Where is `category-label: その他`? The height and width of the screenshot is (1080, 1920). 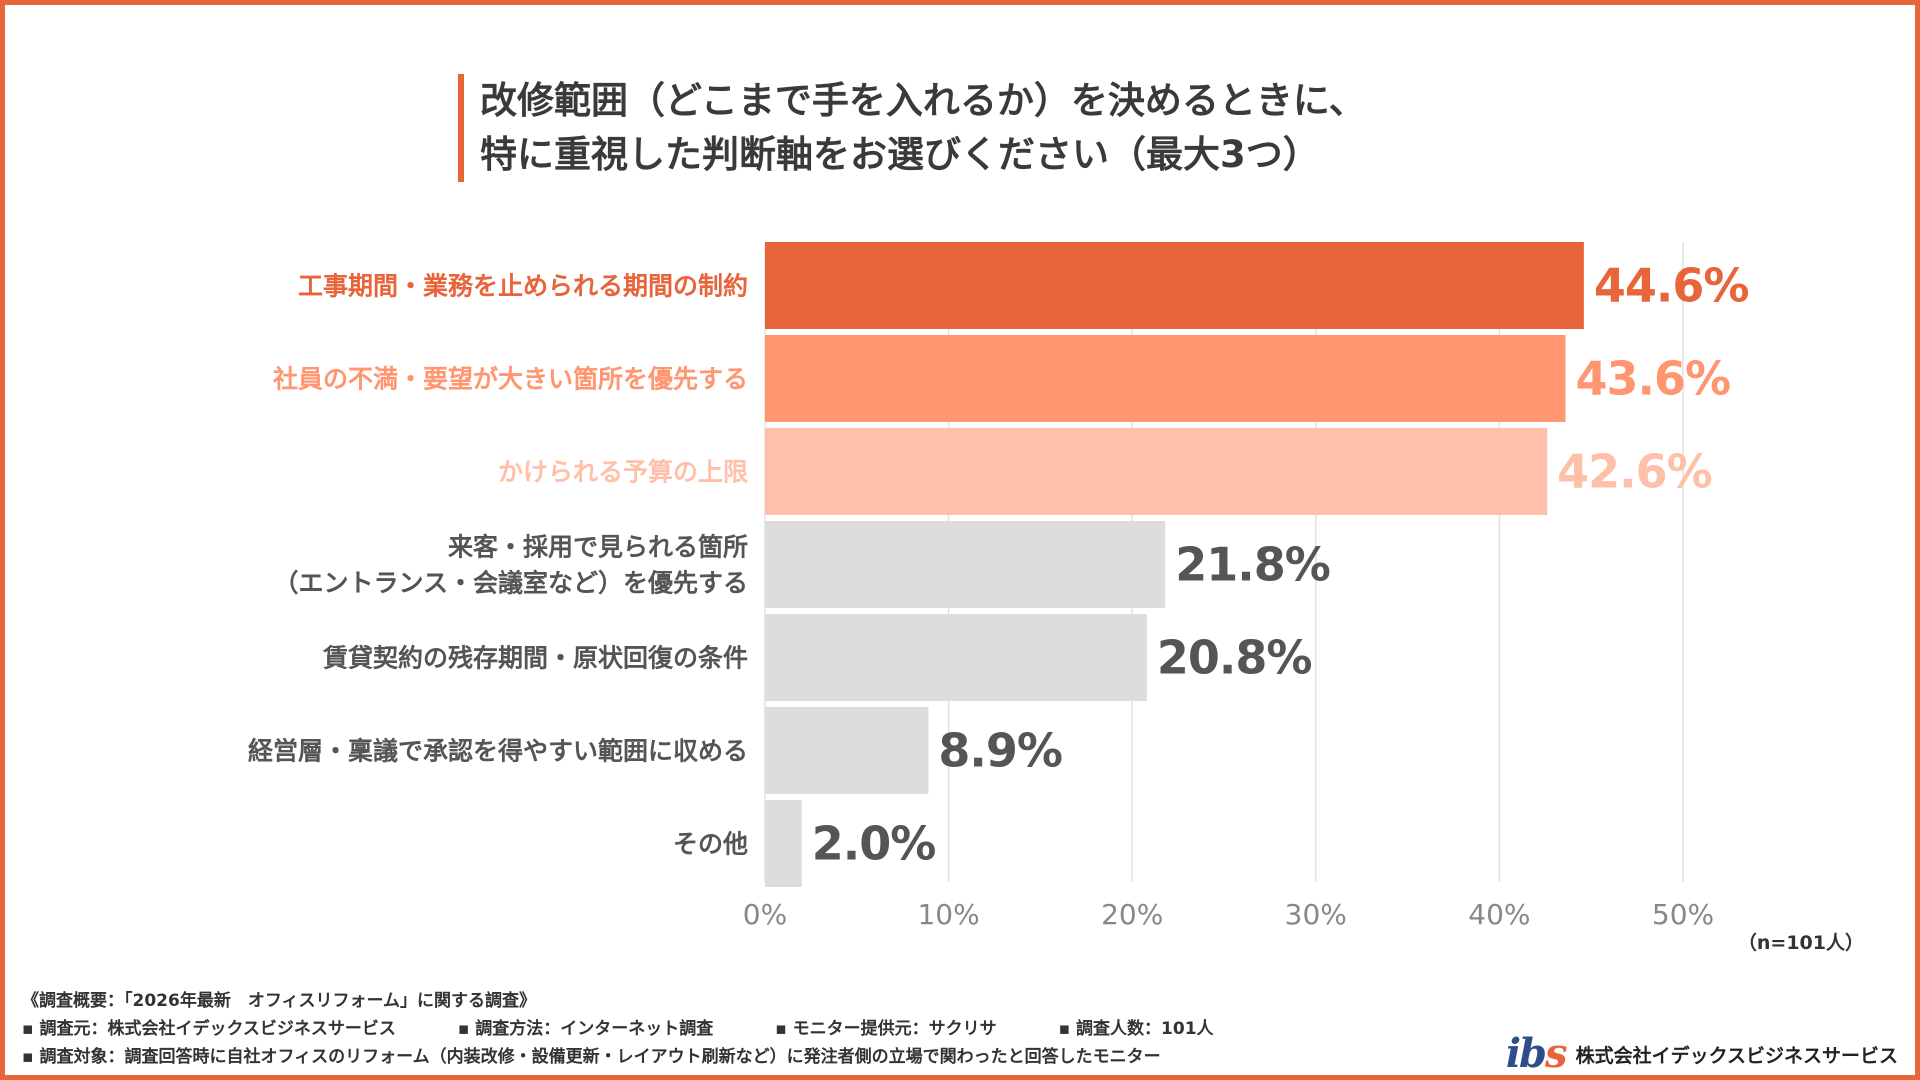
category-label: その他 is located at coordinates (710, 844).